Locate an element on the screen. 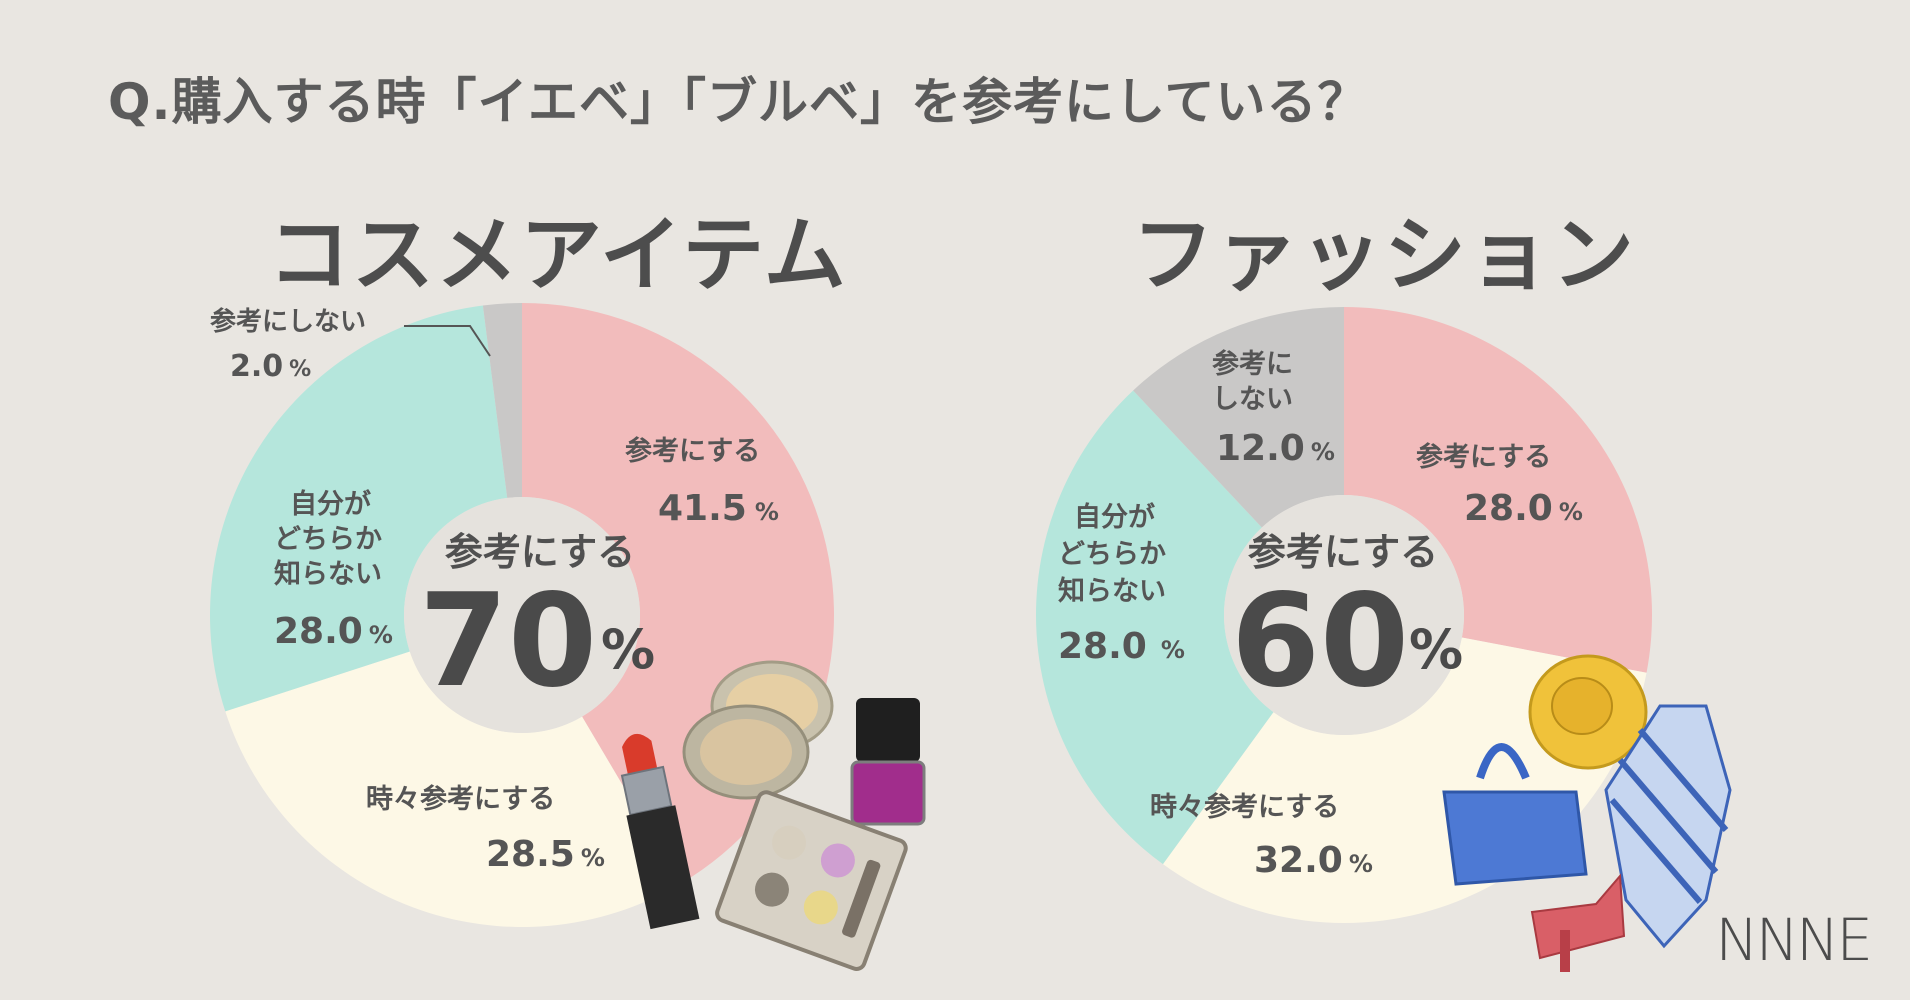 This screenshot has width=1910, height=1000. fashion-sometimes-label: 時々参考にする is located at coordinates (1244, 807).